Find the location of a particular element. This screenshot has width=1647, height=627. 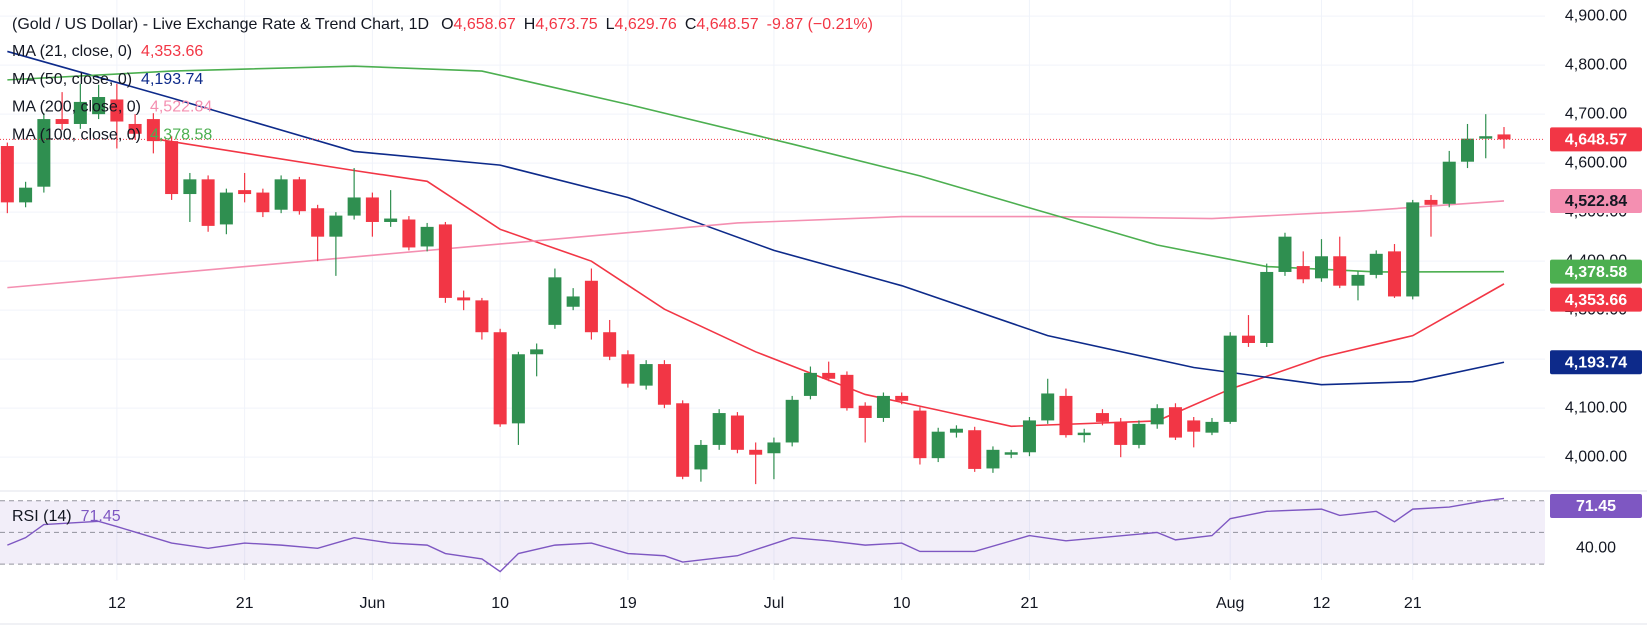

legend-name: MA (200, close, 0) is located at coordinates (76, 107).